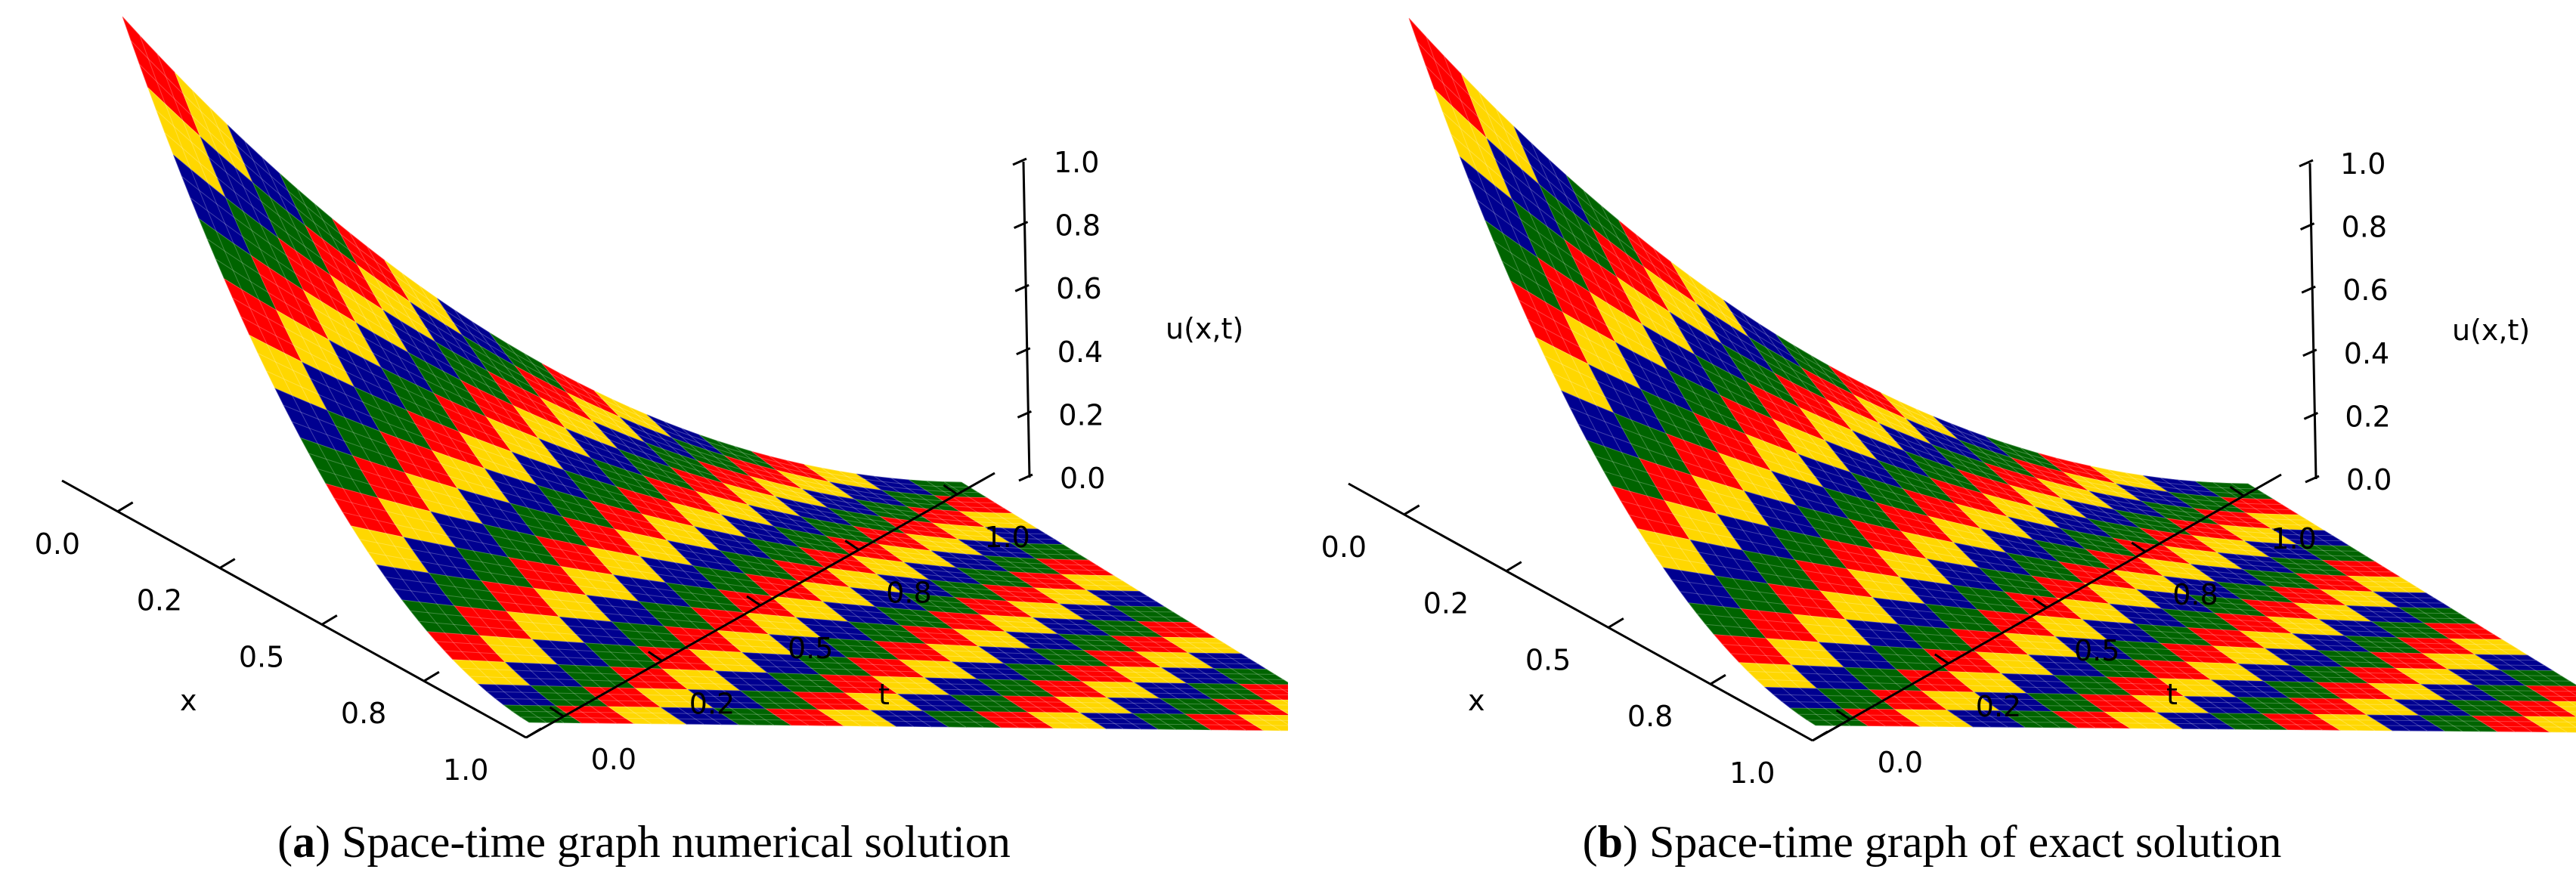 The height and width of the screenshot is (894, 2576). I want to click on caption-text-a: Space-time graph numerical solution, so click(670, 842).